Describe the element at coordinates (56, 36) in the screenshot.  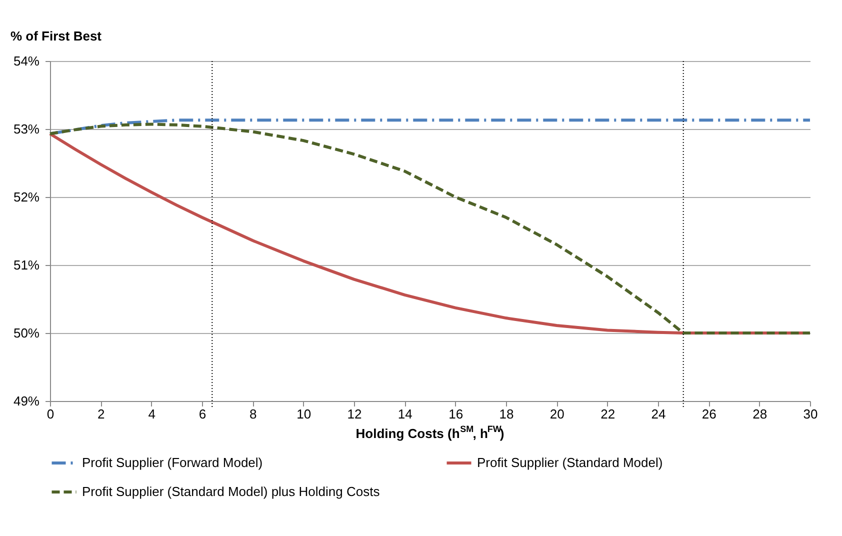
I see `y-axis-title: % of First Best` at that location.